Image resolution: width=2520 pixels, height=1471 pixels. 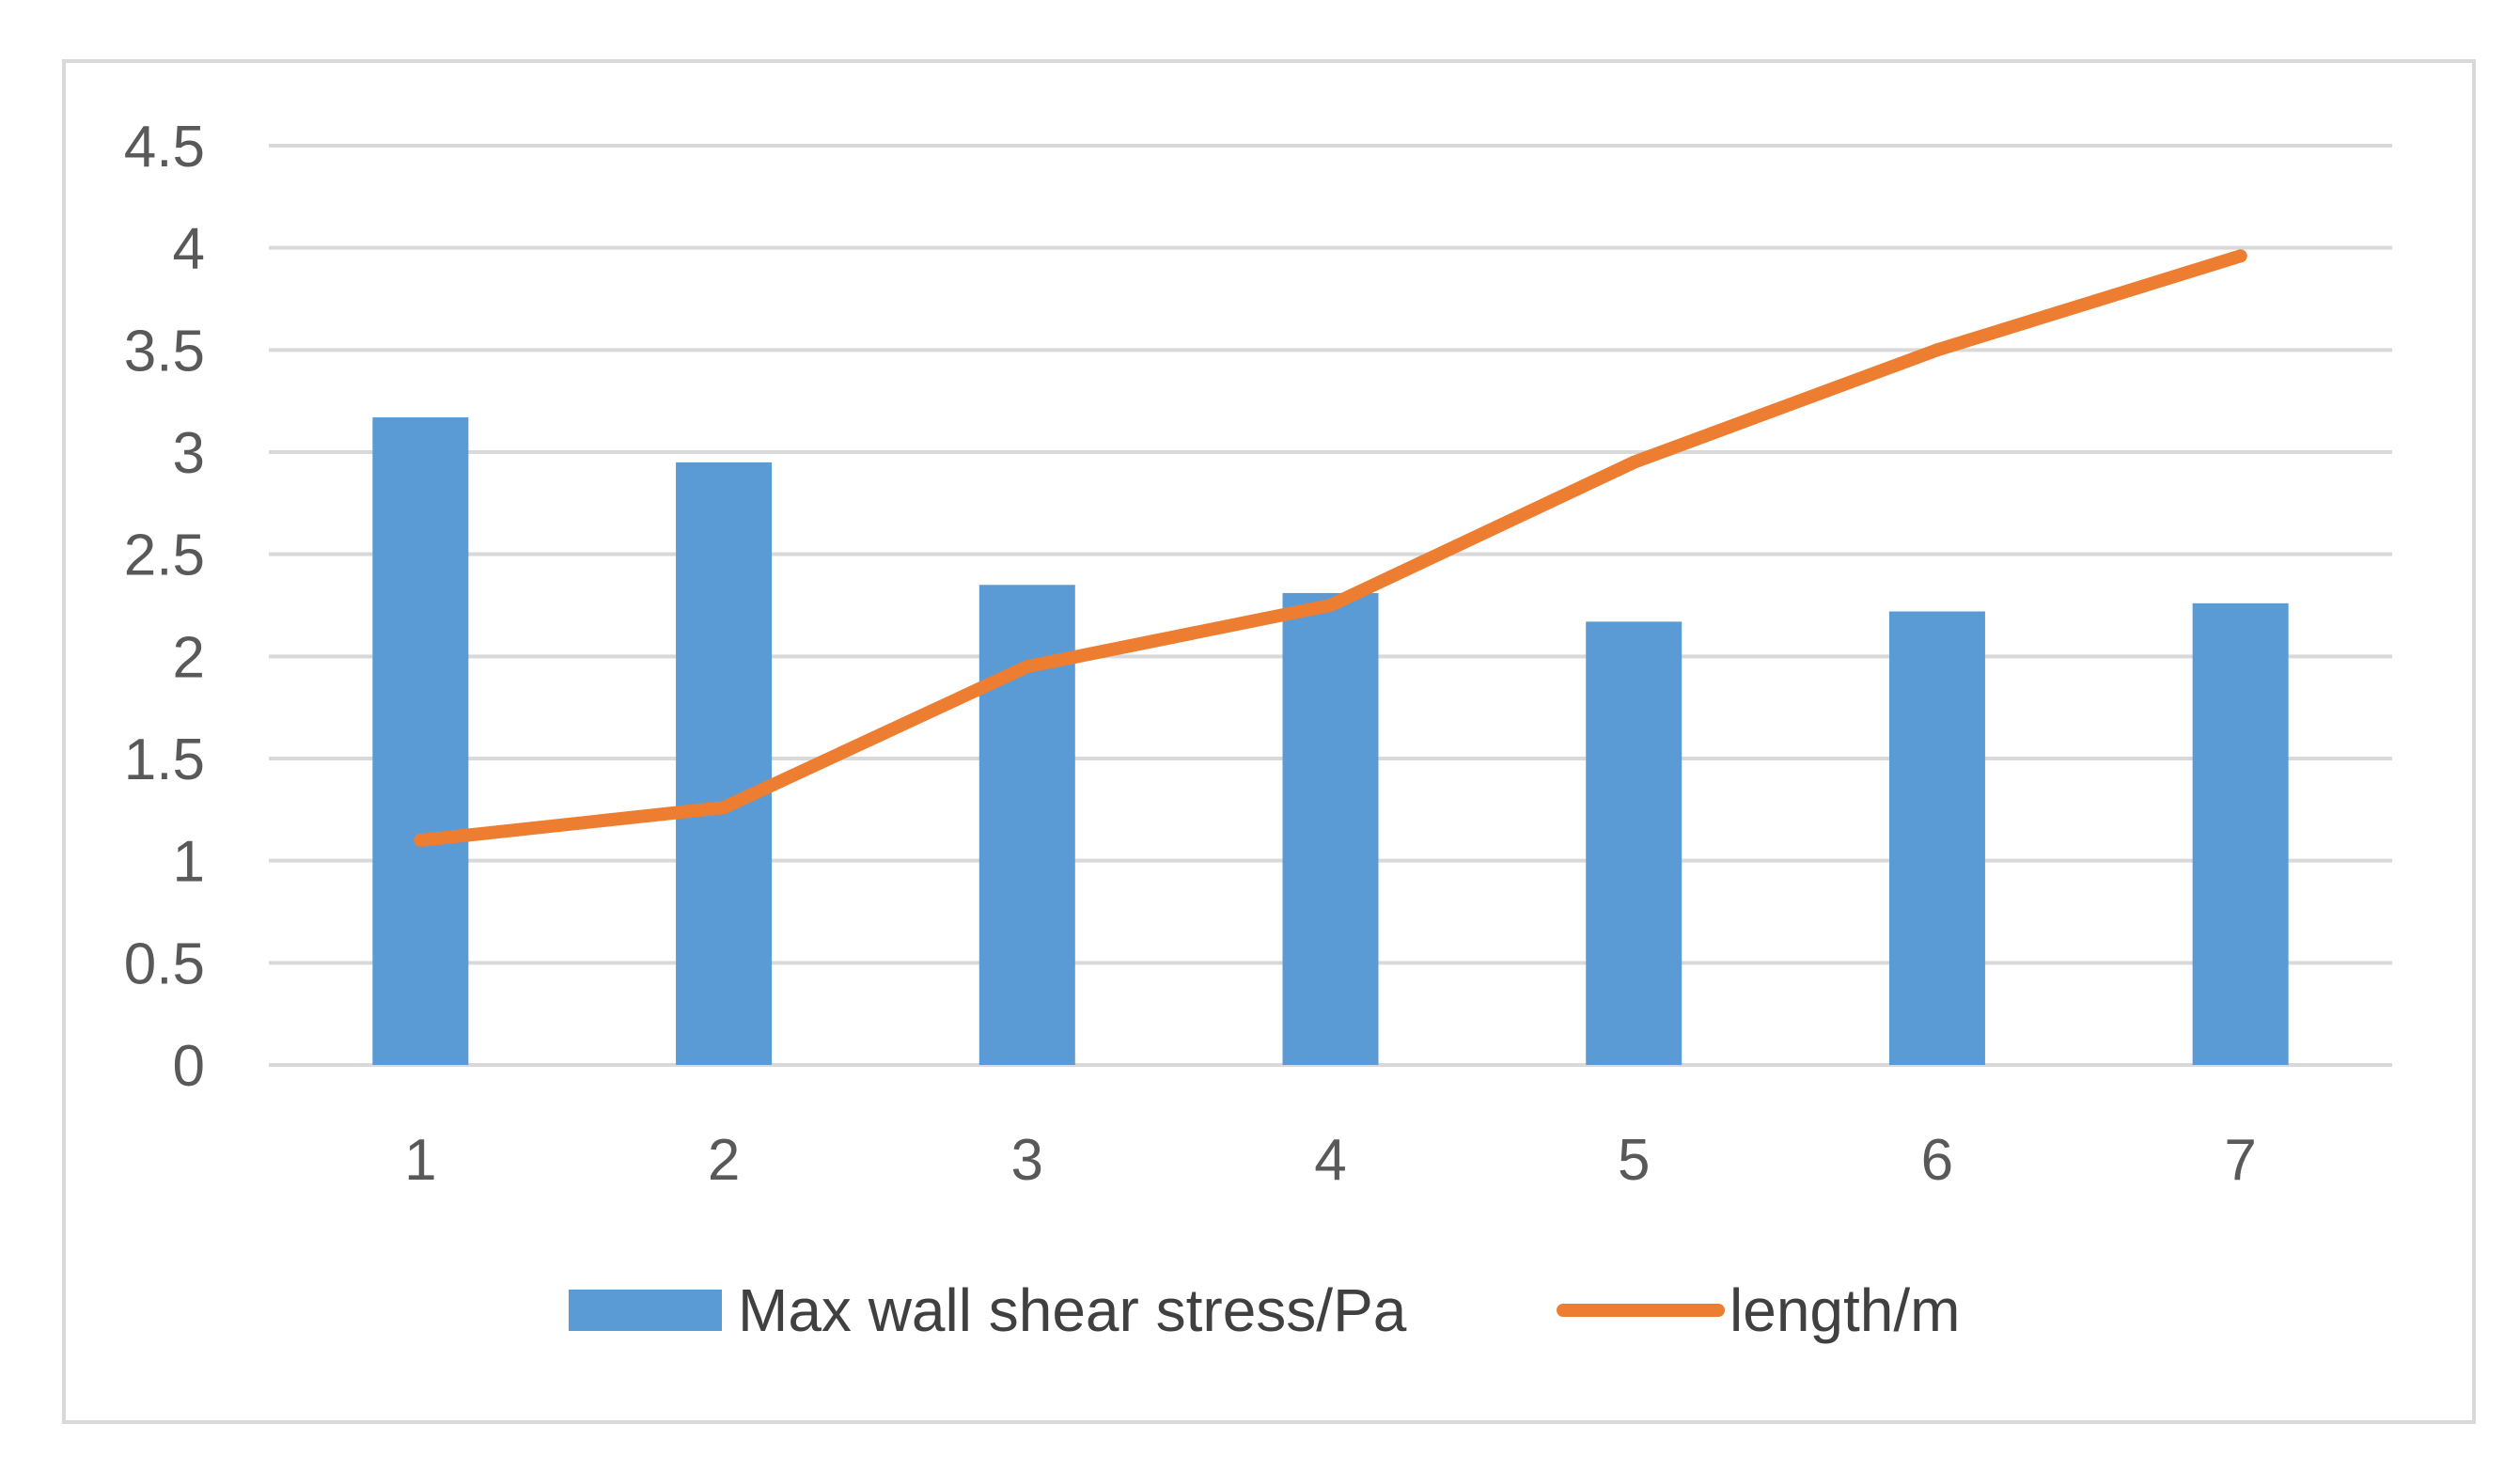 I want to click on legend-swatch-bar, so click(x=645, y=1311).